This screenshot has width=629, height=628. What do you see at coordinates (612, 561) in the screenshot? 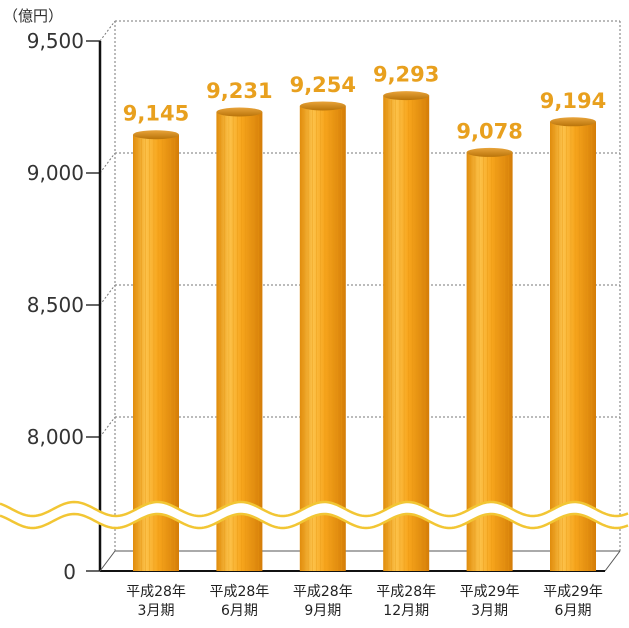
I see `floor-right-edge` at bounding box center [612, 561].